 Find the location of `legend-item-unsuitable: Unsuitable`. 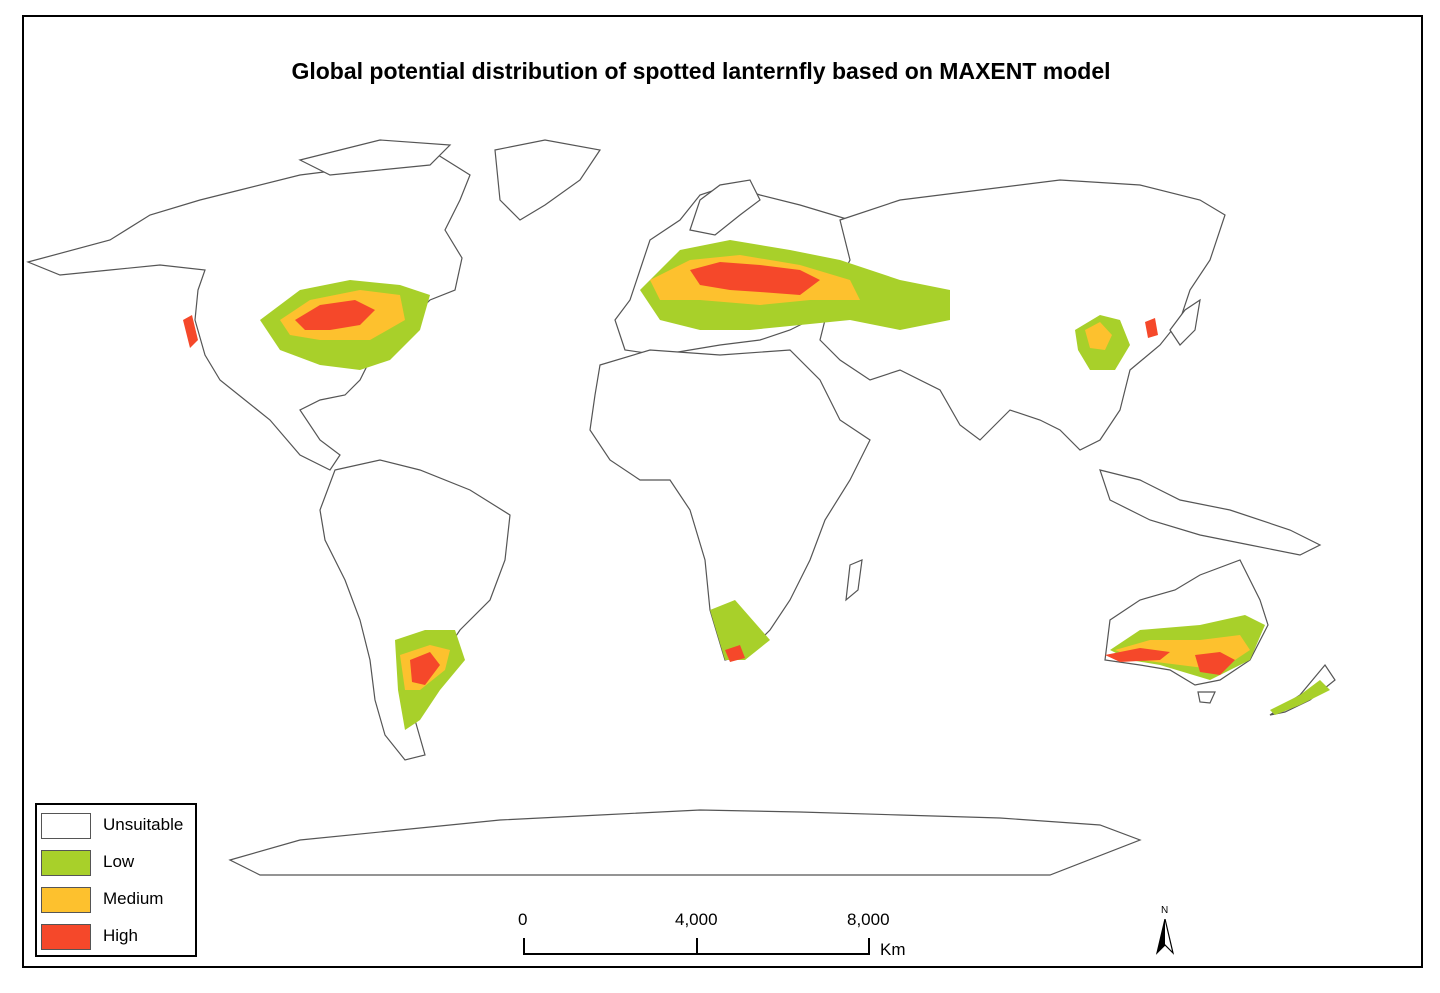

legend-item-unsuitable: Unsuitable is located at coordinates (116, 827).